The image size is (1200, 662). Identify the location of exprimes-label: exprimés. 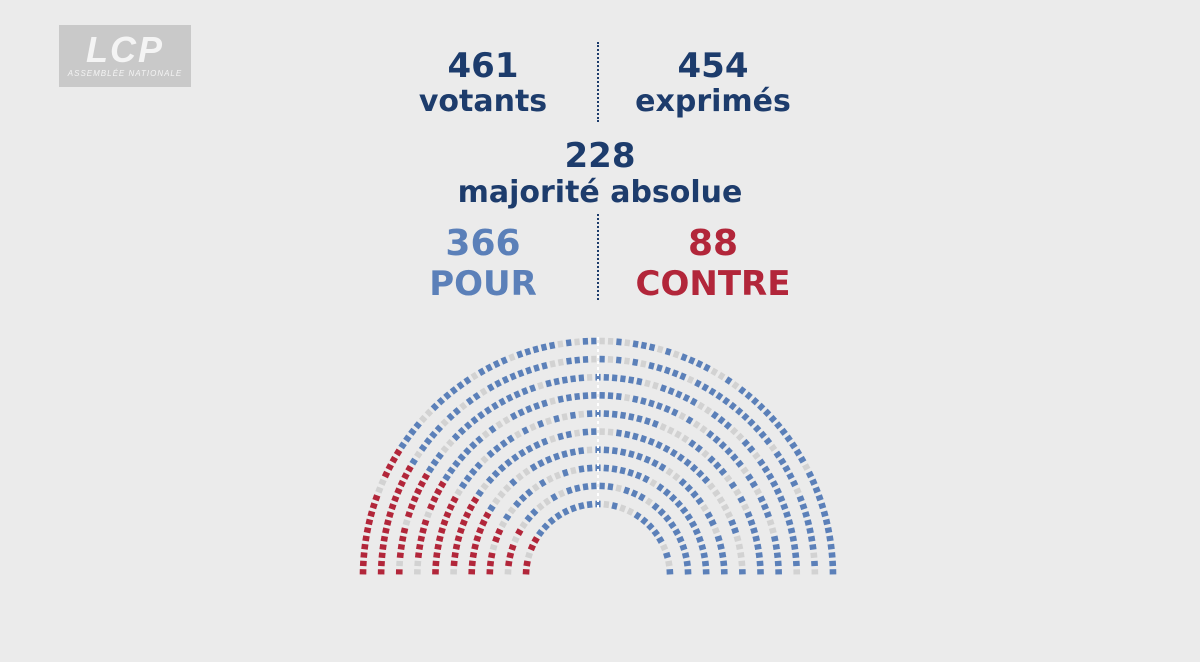
(713, 101).